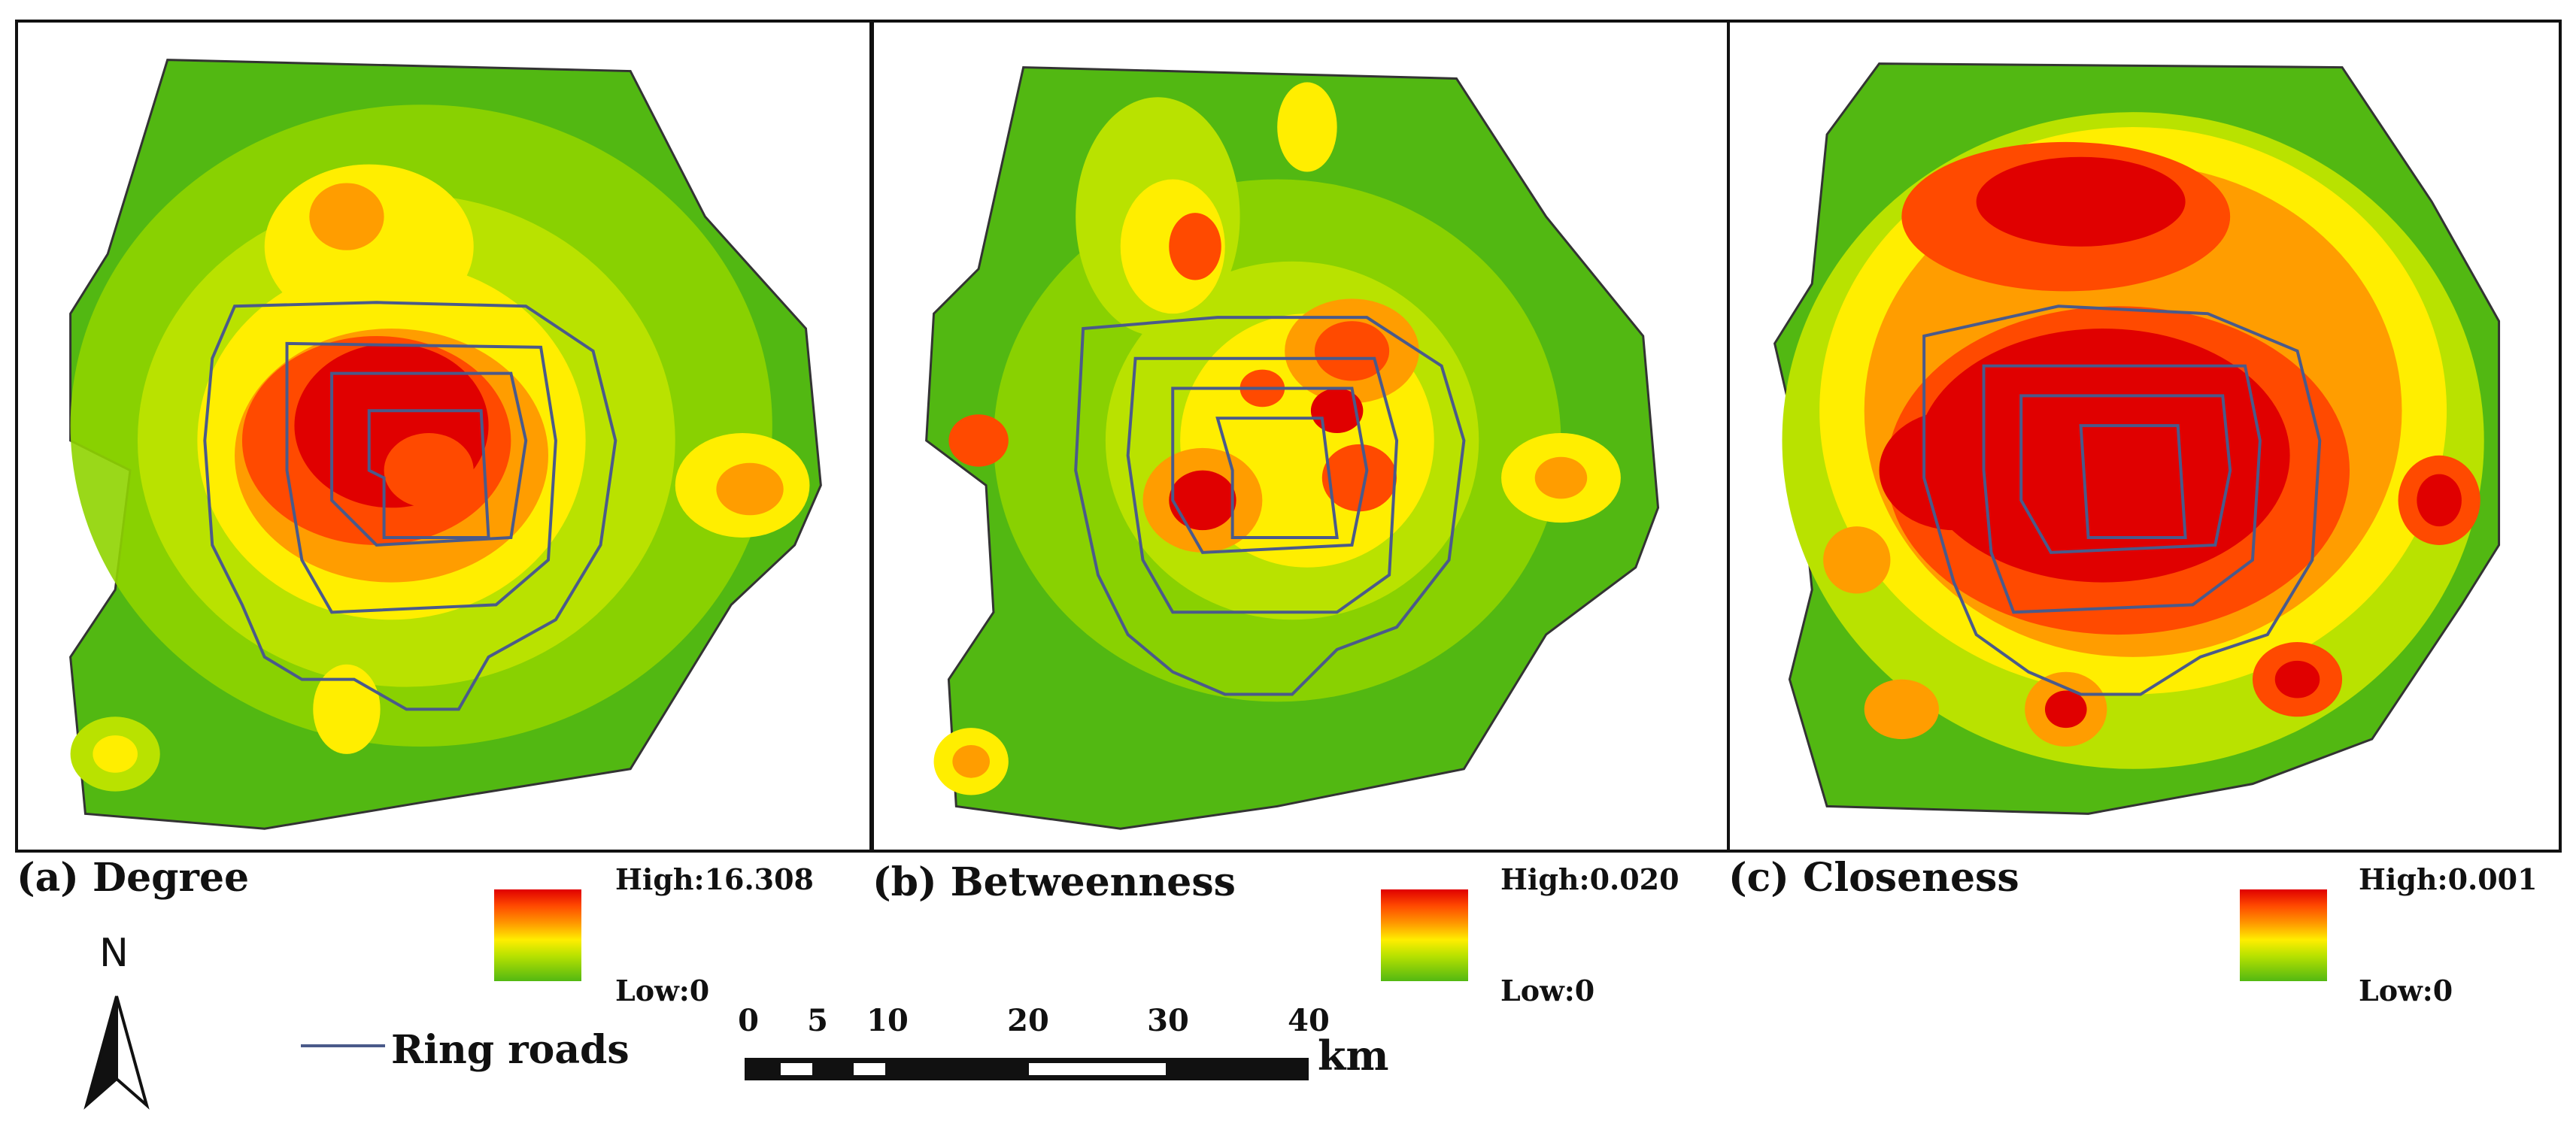 Image resolution: width=2576 pixels, height=1124 pixels. I want to click on panel-label-closeness: (c) Closeness, so click(1873, 878).